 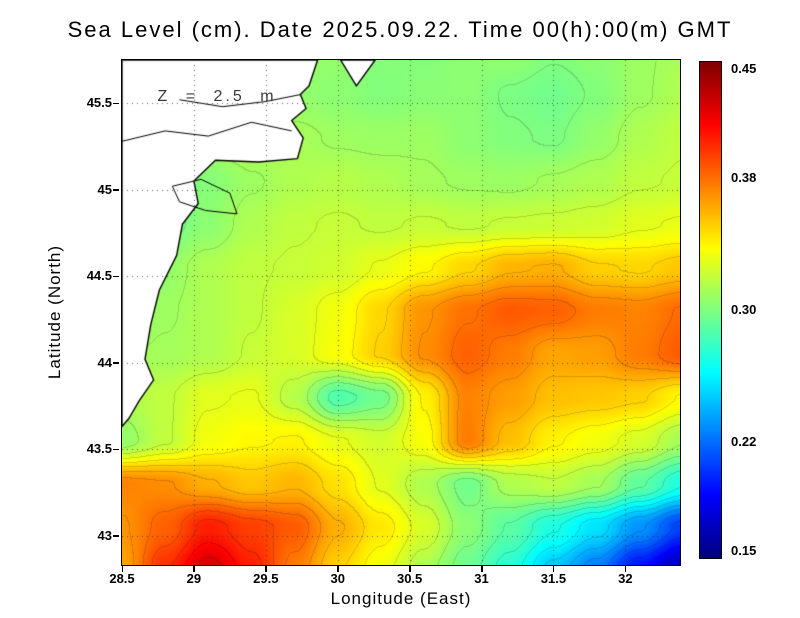 What do you see at coordinates (744, 550) in the screenshot?
I see `colorbar-tick-label: 0.15` at bounding box center [744, 550].